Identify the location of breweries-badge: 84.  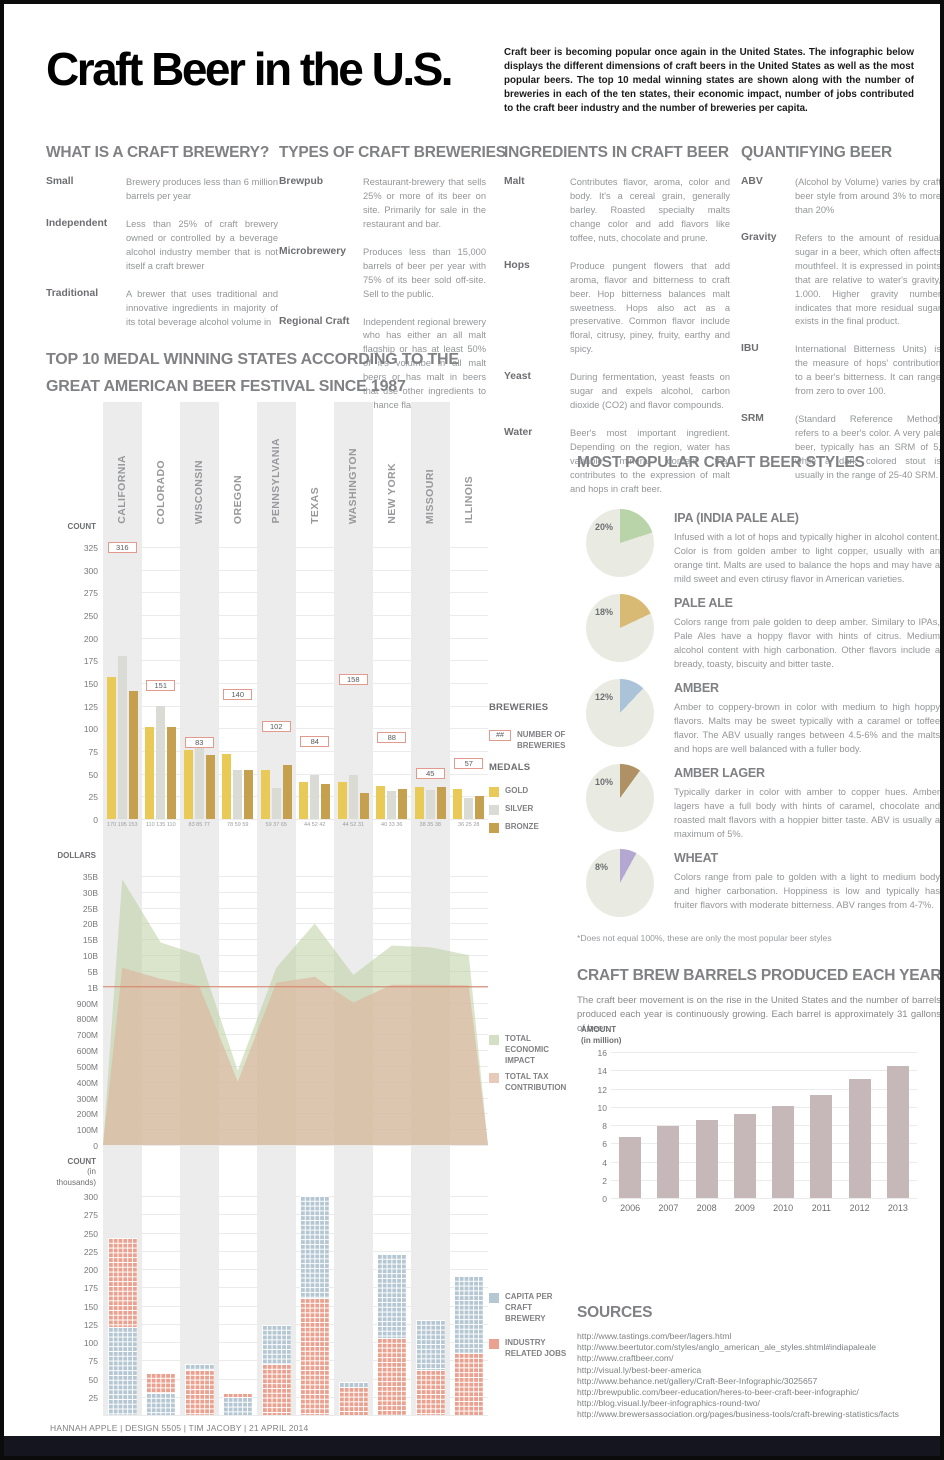
(315, 741).